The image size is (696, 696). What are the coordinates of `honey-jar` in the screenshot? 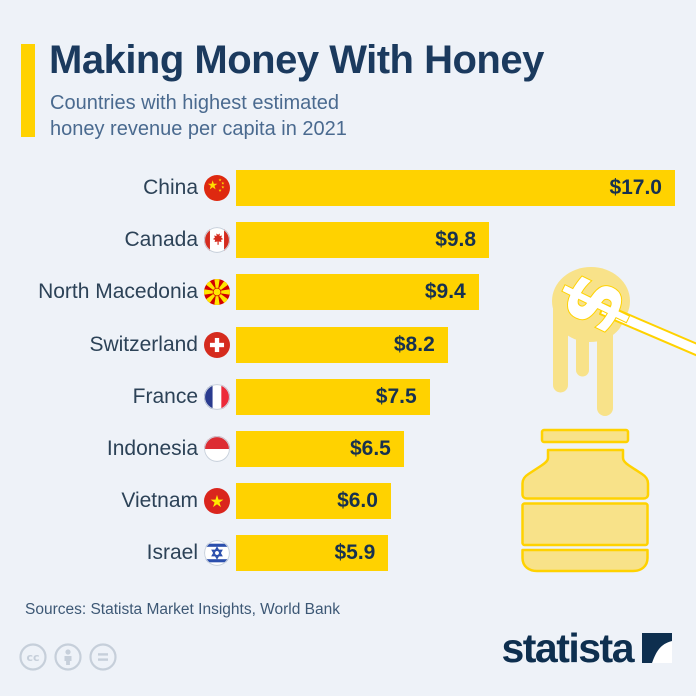 It's located at (585, 500).